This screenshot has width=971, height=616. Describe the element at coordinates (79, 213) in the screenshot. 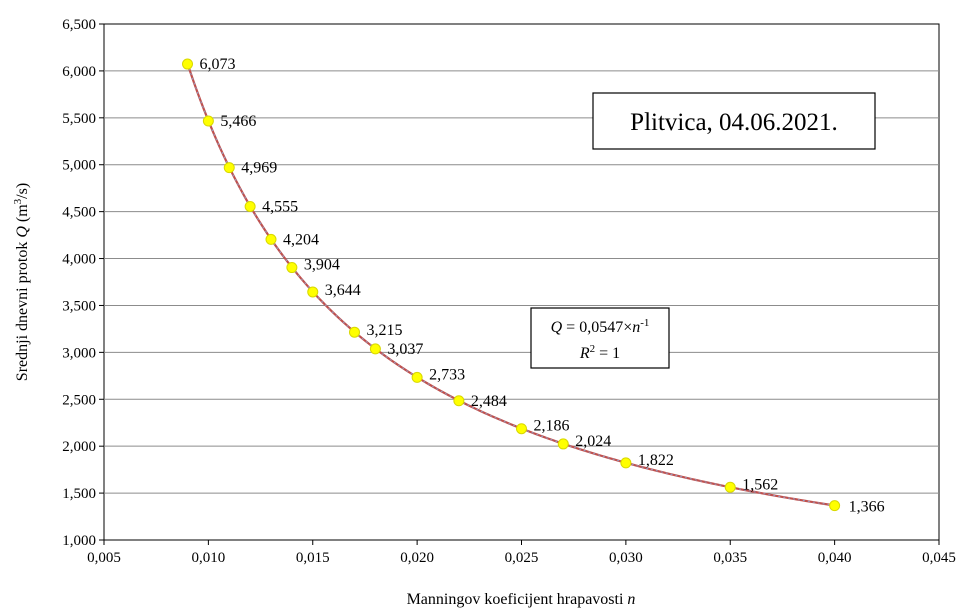

I see `y-tick-label: 4,500` at that location.